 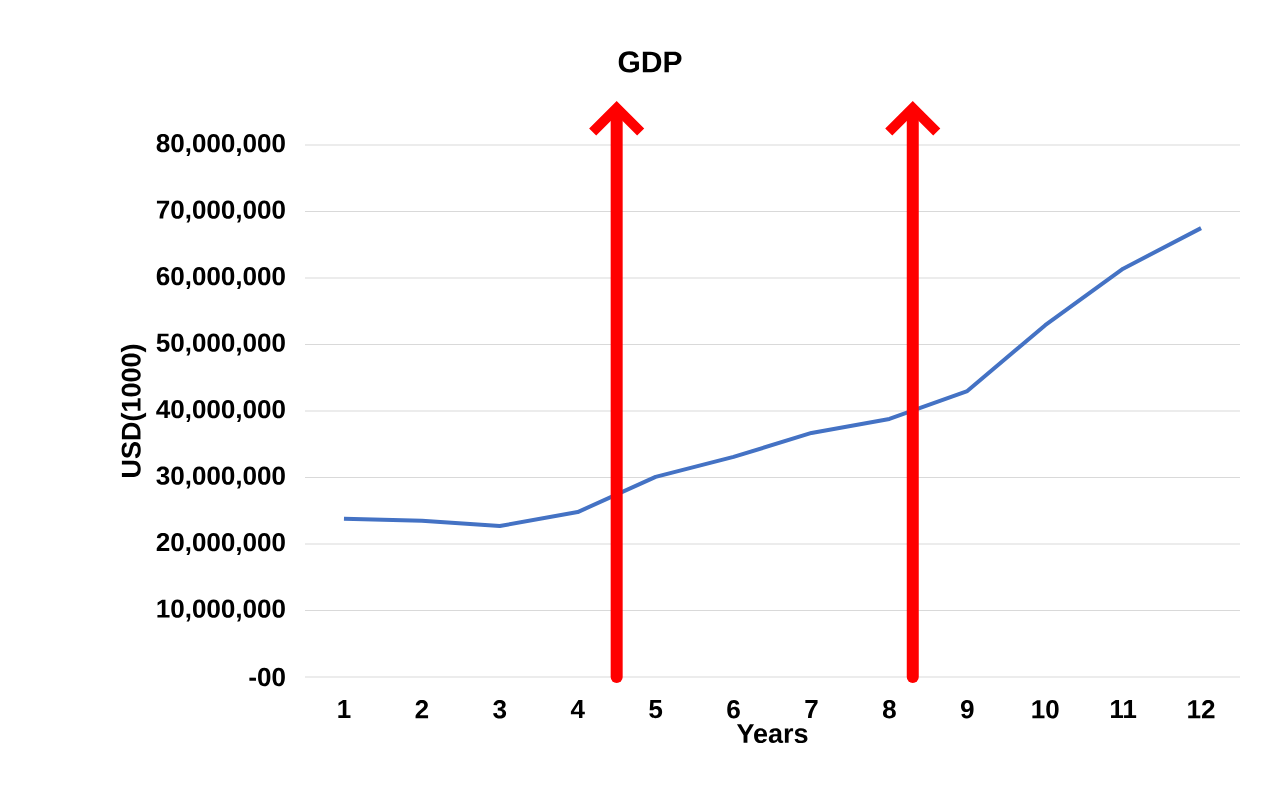 What do you see at coordinates (1201, 709) in the screenshot?
I see `x-tick-label: 12` at bounding box center [1201, 709].